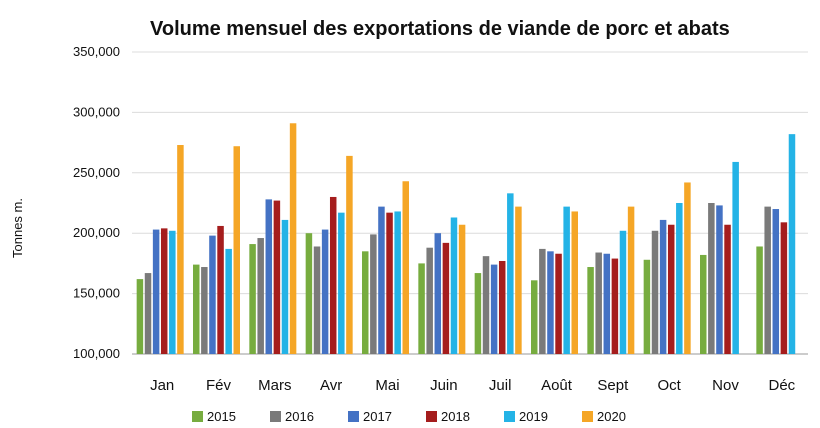 The width and height of the screenshot is (820, 428). What do you see at coordinates (500, 385) in the screenshot?
I see `x-tick-label: Juil` at bounding box center [500, 385].